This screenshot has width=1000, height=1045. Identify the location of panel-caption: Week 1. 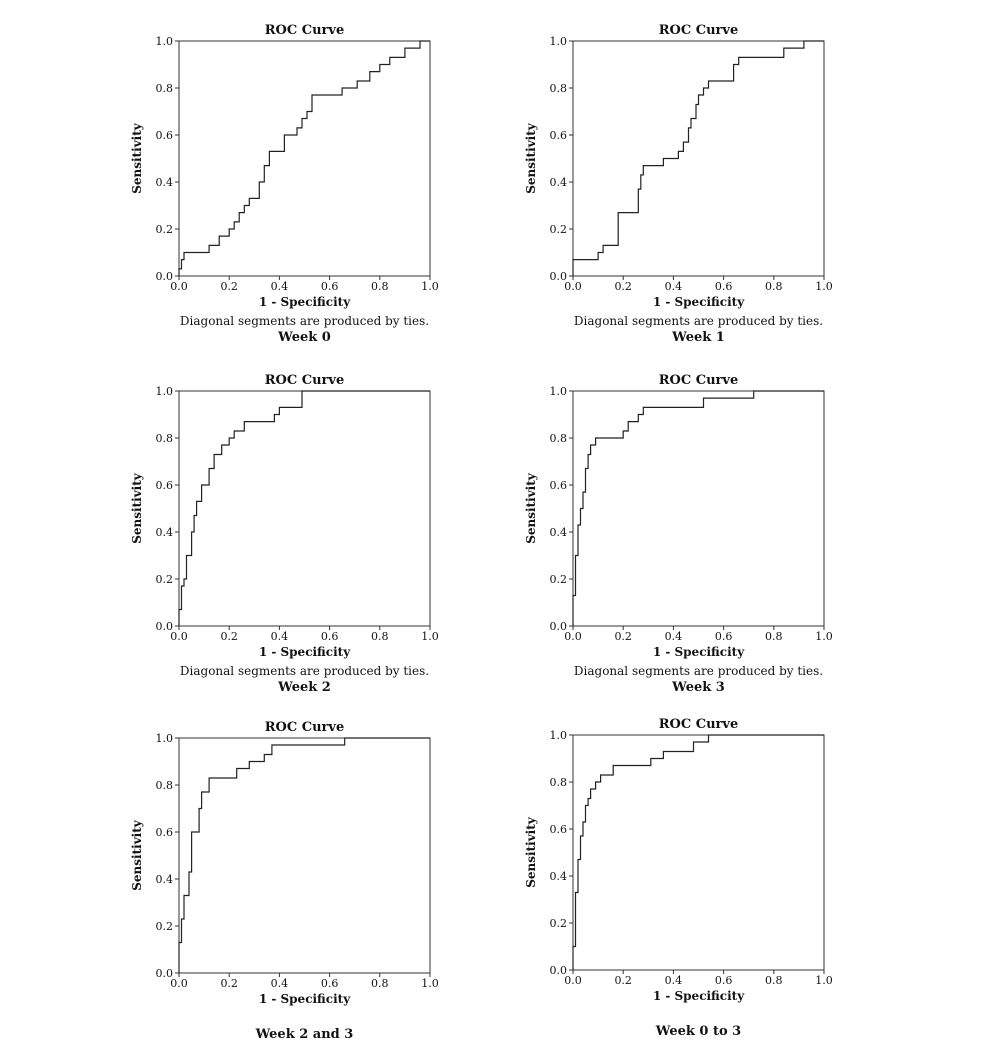
(698, 337).